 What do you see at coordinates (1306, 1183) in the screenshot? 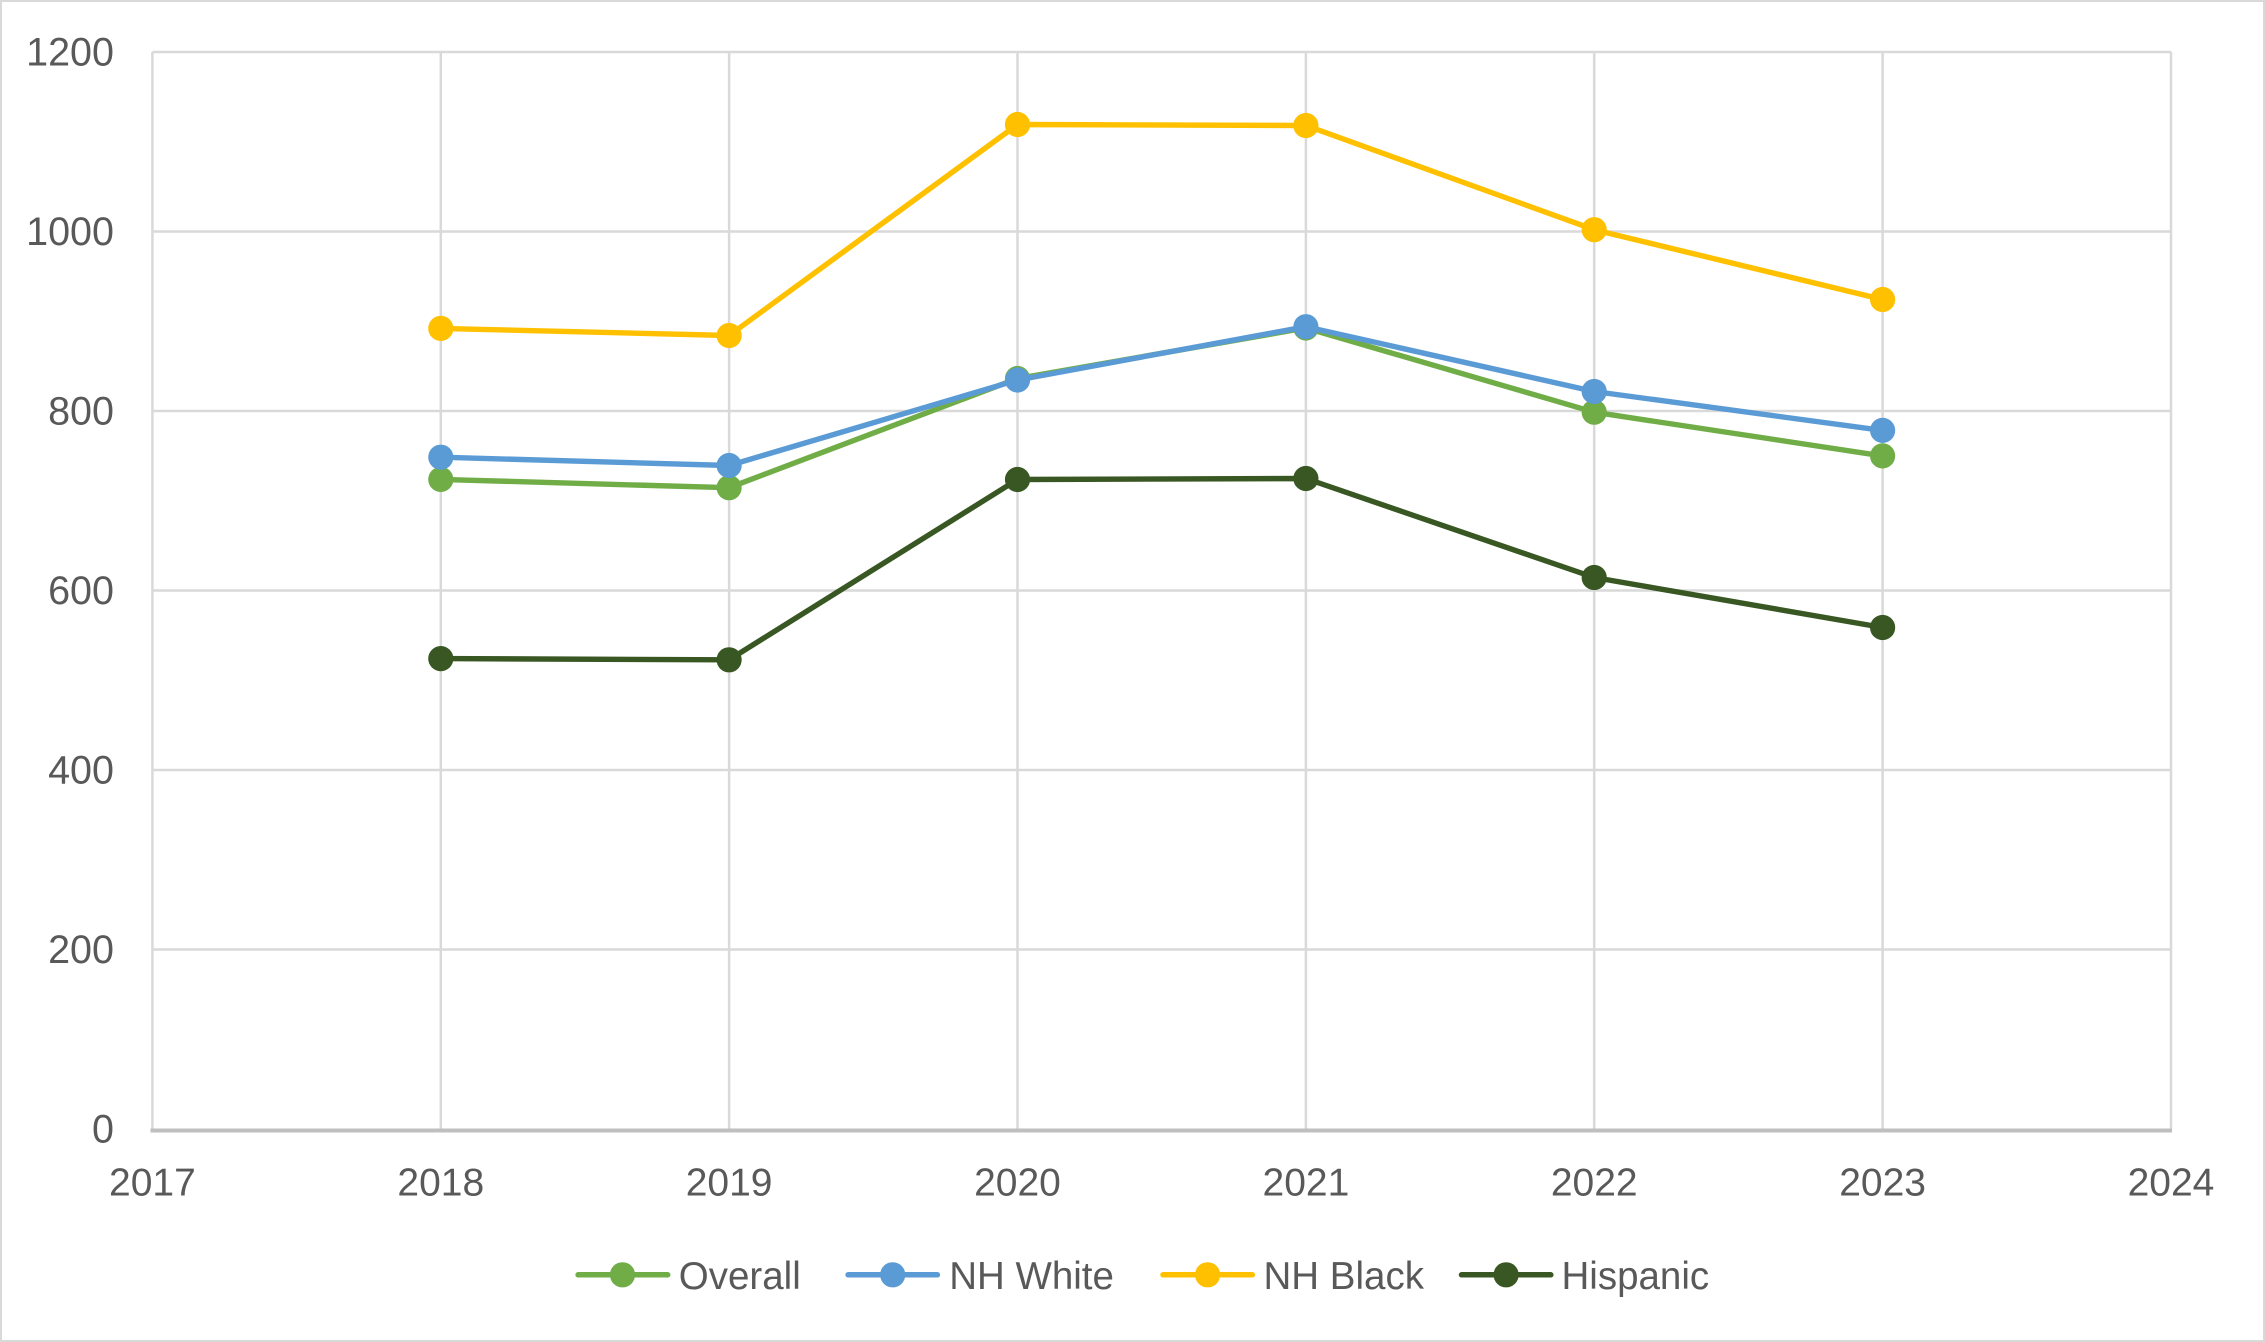
I see `svg-text: 2021` at bounding box center [1306, 1183].